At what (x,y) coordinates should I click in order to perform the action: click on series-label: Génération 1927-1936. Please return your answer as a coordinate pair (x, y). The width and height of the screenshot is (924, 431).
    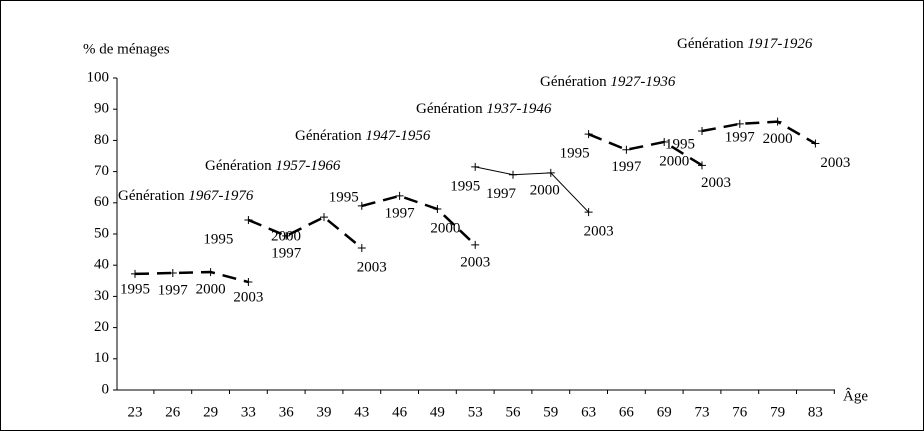
    Looking at the image, I should click on (608, 82).